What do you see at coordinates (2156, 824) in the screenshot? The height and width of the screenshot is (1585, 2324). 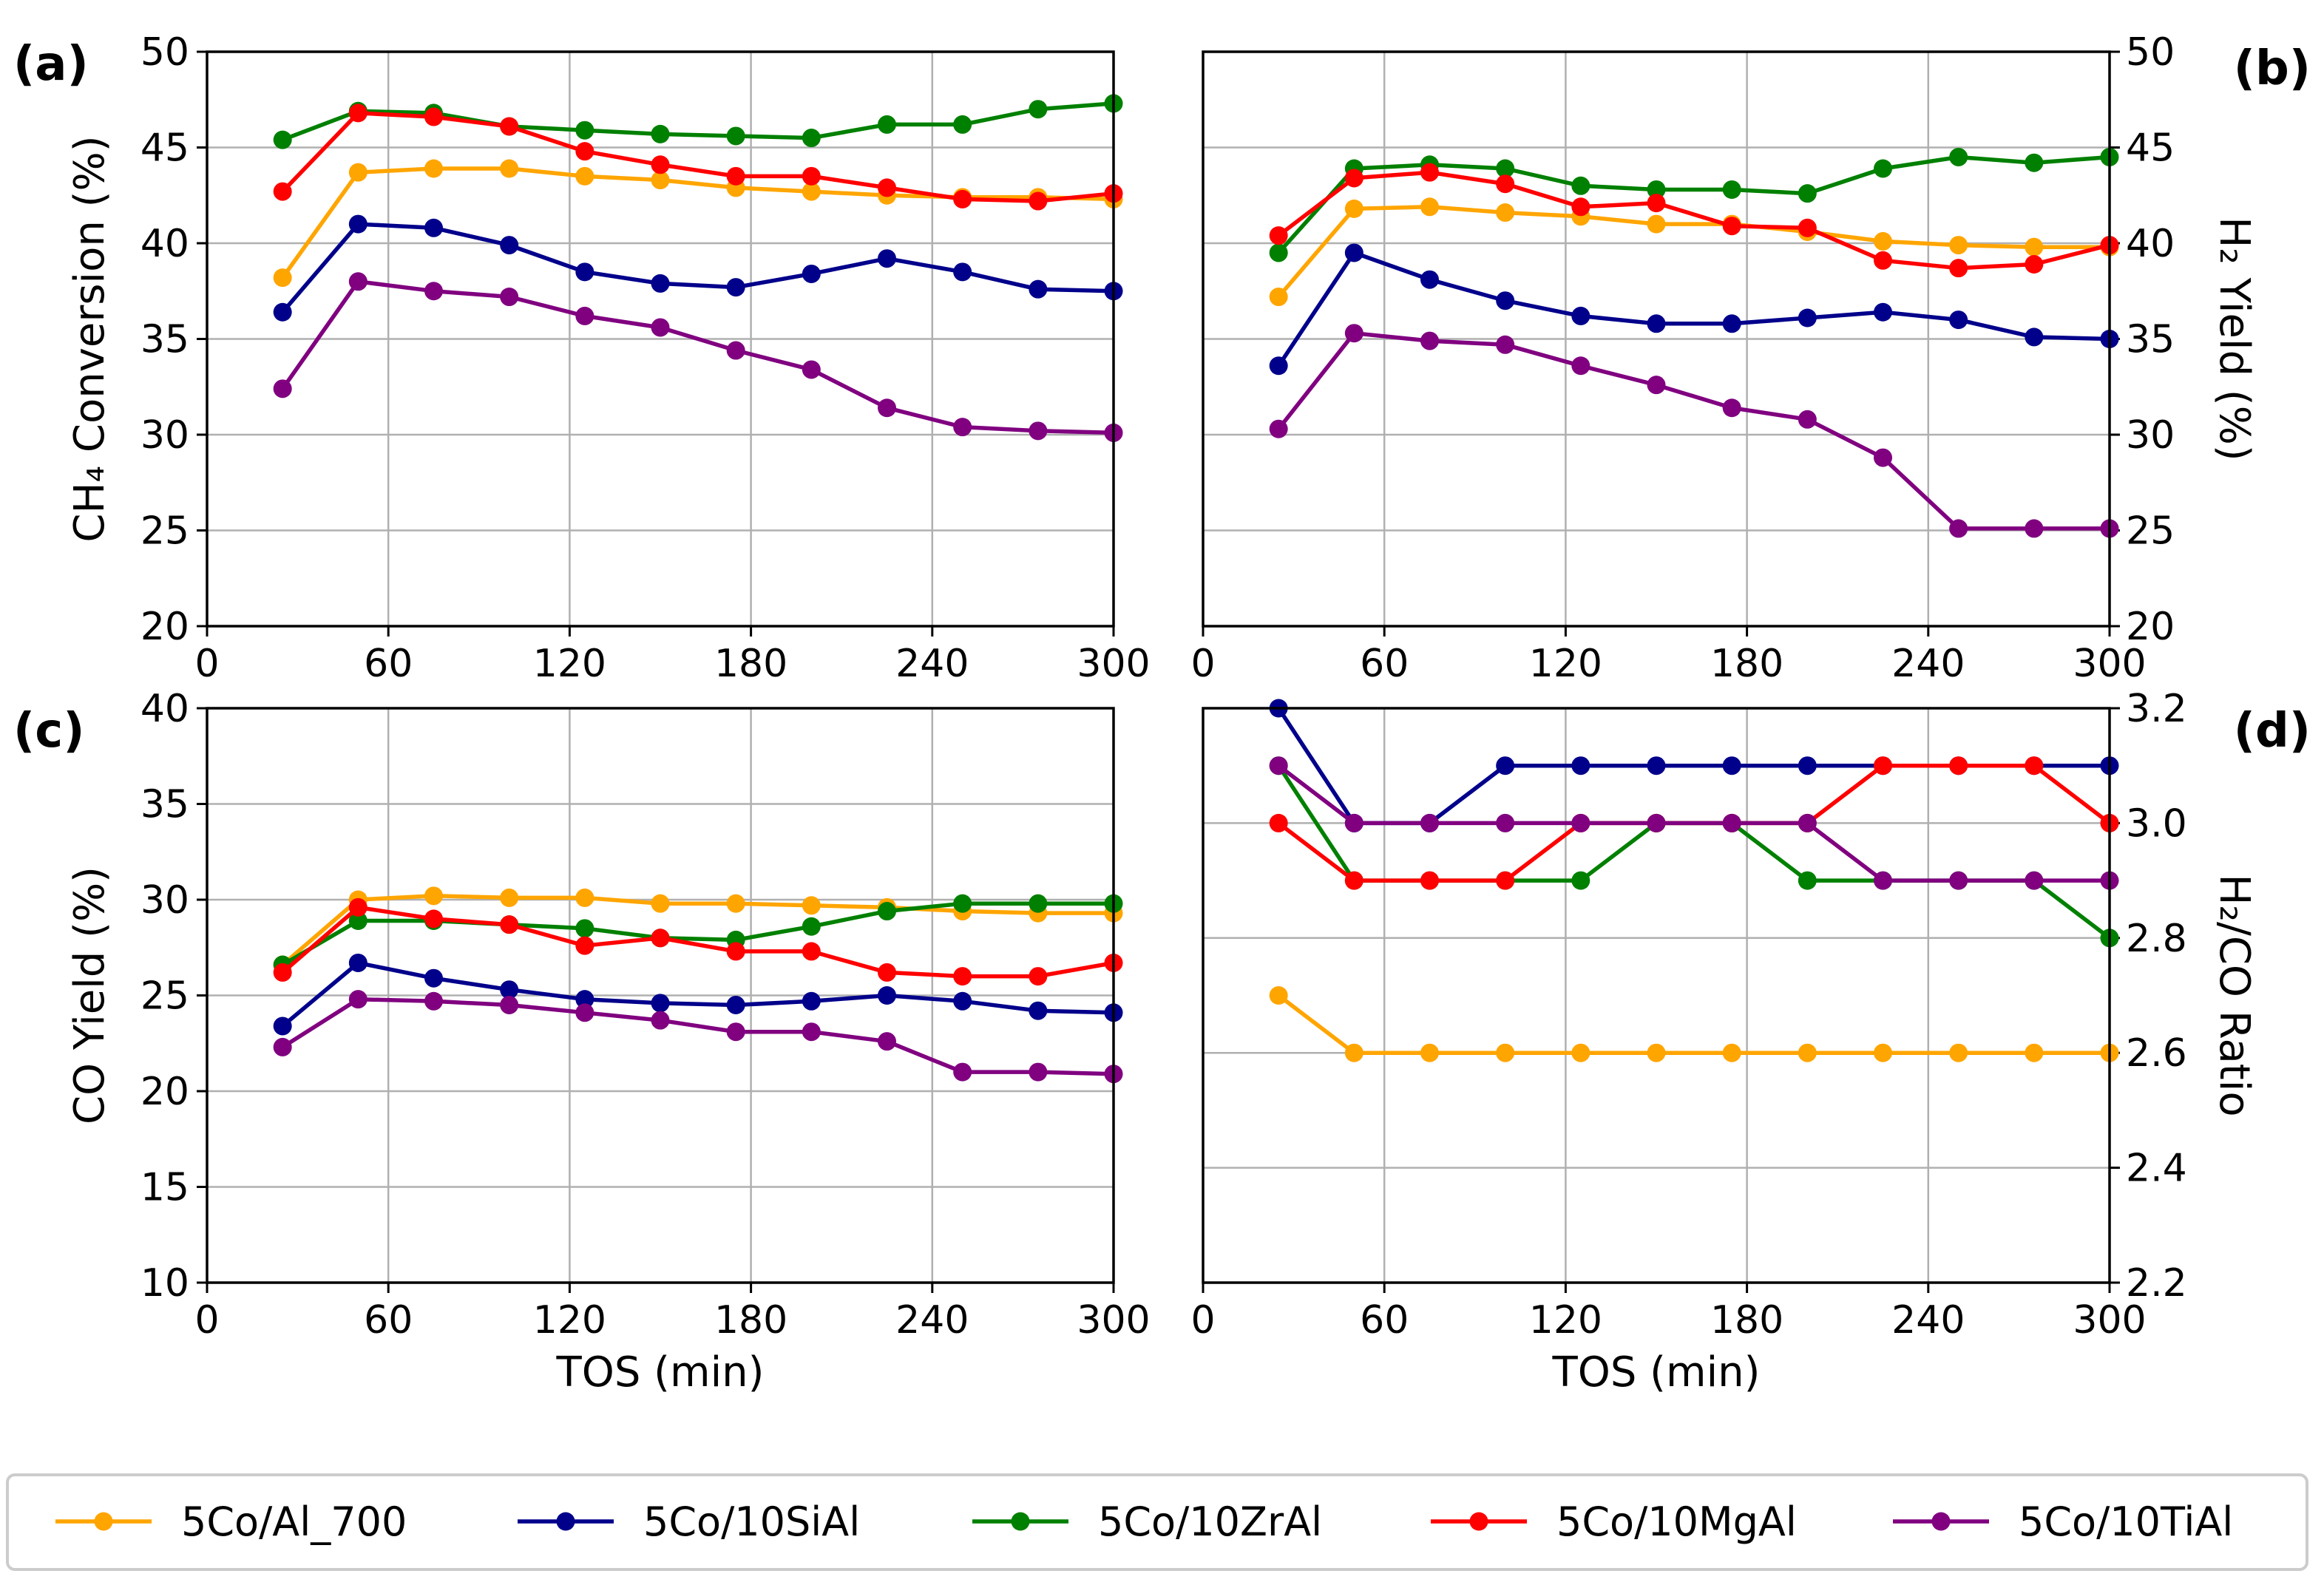 I see `y-tick-label: 3.0` at bounding box center [2156, 824].